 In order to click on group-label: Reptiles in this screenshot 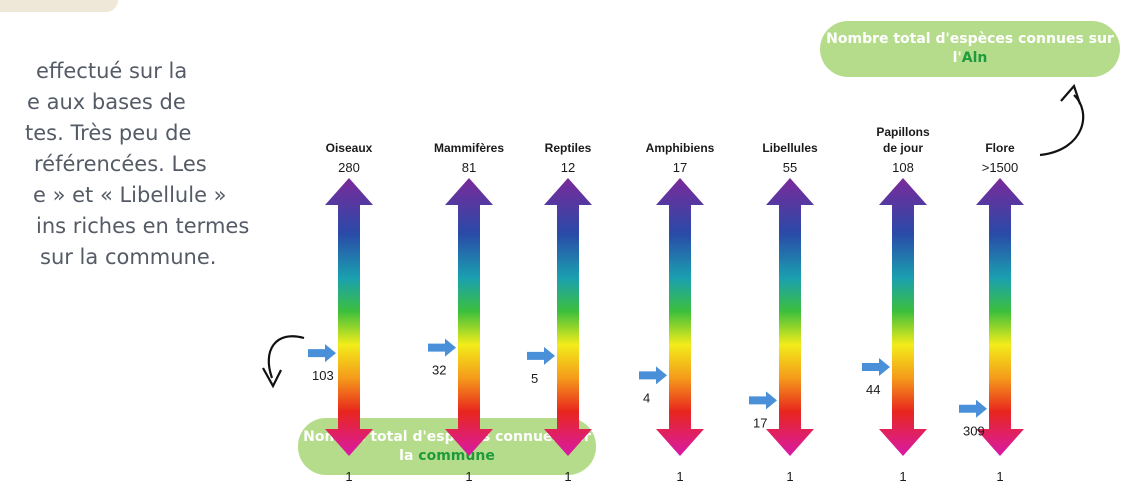, I will do `click(568, 148)`.